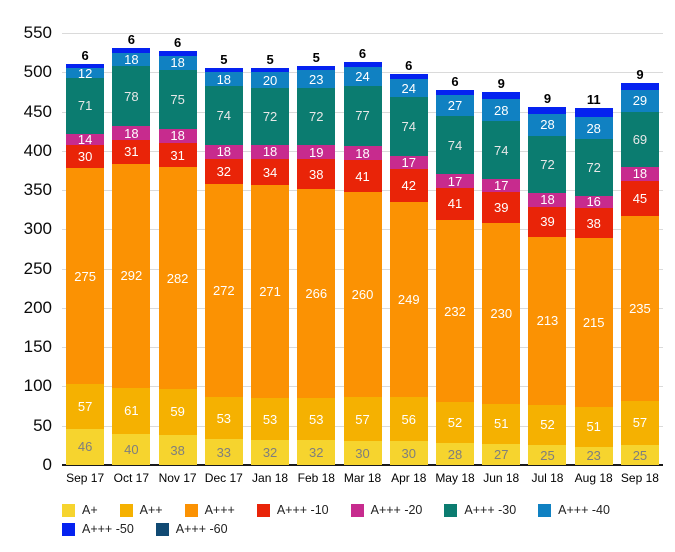  Describe the element at coordinates (454, 311) in the screenshot. I see `bar-segment: 232` at that location.